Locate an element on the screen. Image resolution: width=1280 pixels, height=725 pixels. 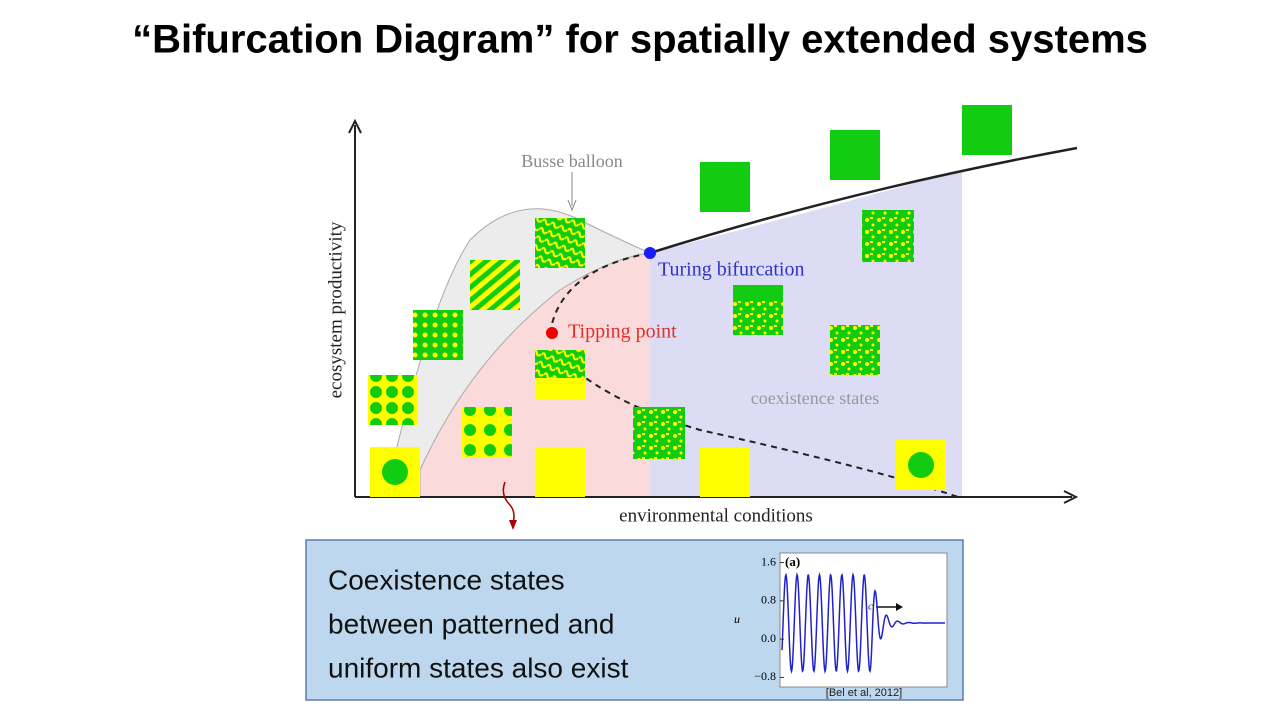
callout-text: between patterned and is located at coordinates (471, 623).